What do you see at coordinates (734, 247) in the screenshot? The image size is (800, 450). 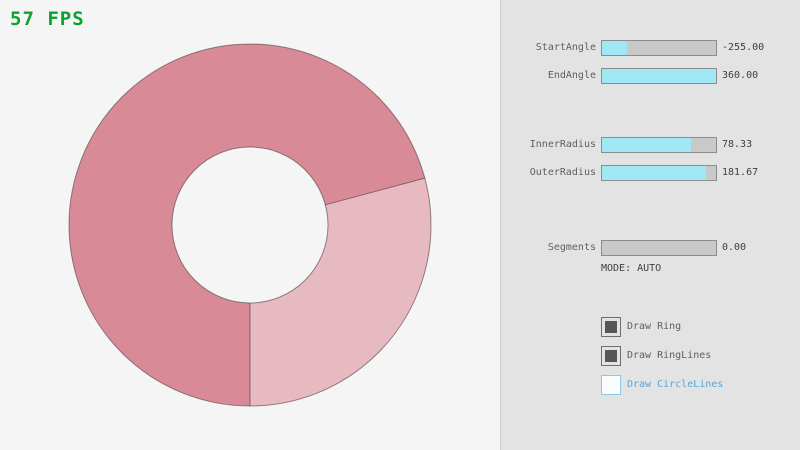 I see `slider-value-segments: 0.00` at bounding box center [734, 247].